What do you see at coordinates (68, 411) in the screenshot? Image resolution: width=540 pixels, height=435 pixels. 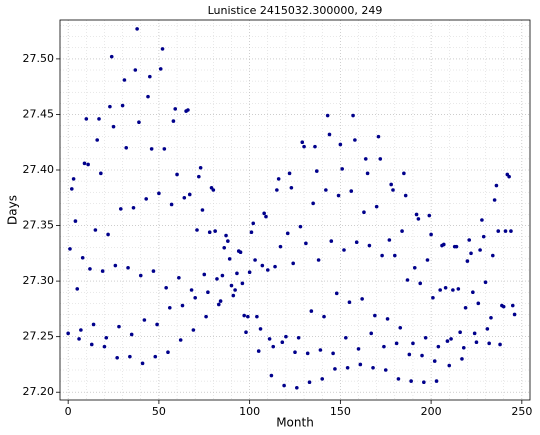 I see `x-tick-label: 0` at bounding box center [68, 411].